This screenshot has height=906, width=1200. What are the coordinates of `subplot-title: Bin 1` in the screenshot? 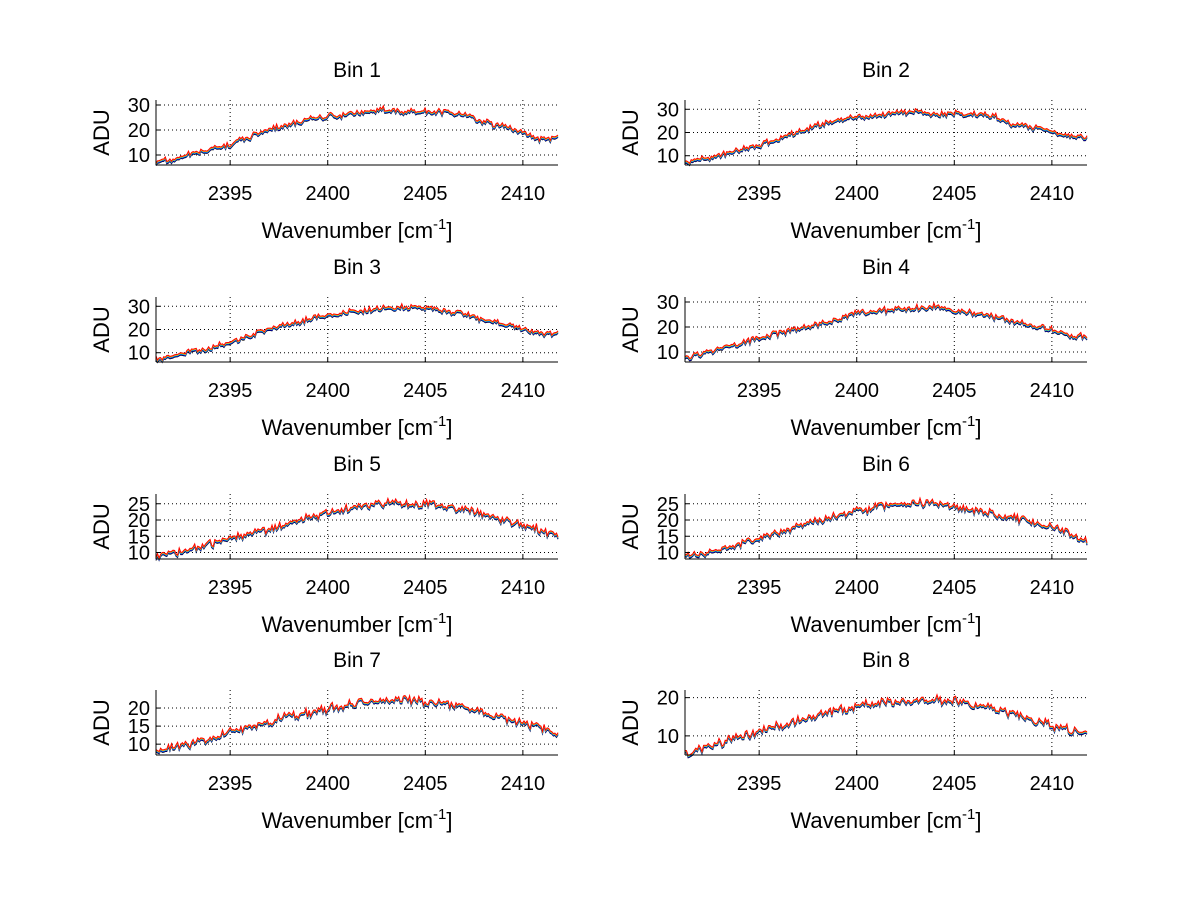 It's located at (357, 70).